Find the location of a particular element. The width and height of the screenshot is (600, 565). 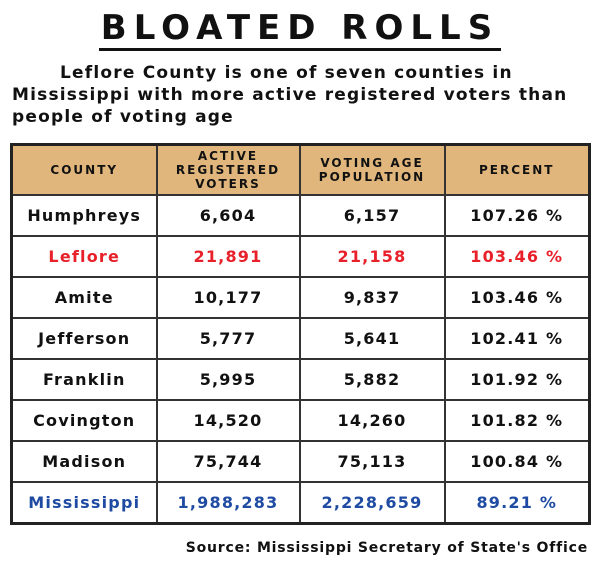

table-cell: 75,113 is located at coordinates (372, 461).